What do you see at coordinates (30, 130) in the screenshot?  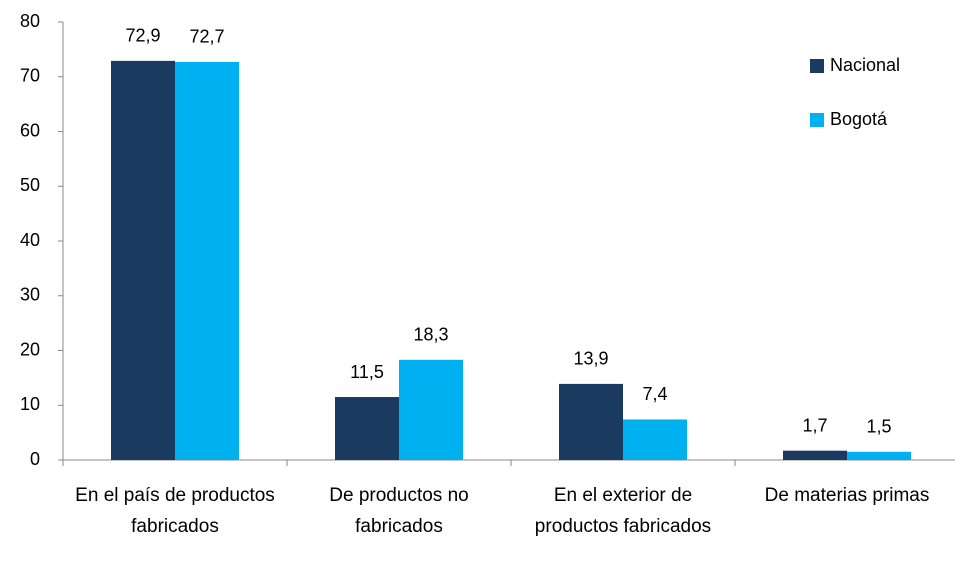 I see `y-tick-label: 60` at bounding box center [30, 130].